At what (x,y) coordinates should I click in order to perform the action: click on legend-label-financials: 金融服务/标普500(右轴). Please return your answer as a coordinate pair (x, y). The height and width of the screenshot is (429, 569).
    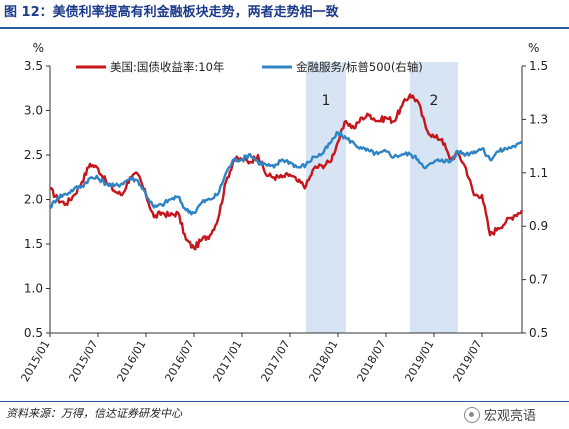
    Looking at the image, I should click on (359, 67).